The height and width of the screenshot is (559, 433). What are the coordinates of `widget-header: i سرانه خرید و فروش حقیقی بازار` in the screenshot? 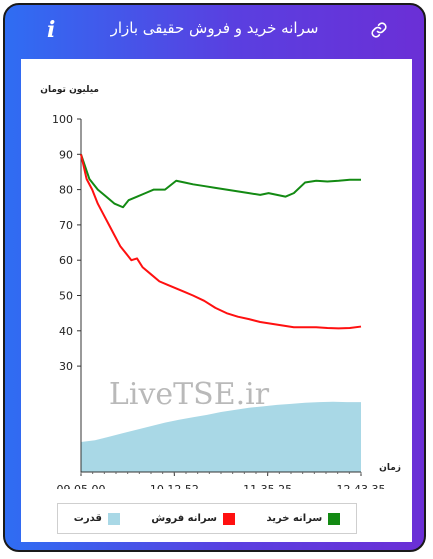 It's located at (214, 30).